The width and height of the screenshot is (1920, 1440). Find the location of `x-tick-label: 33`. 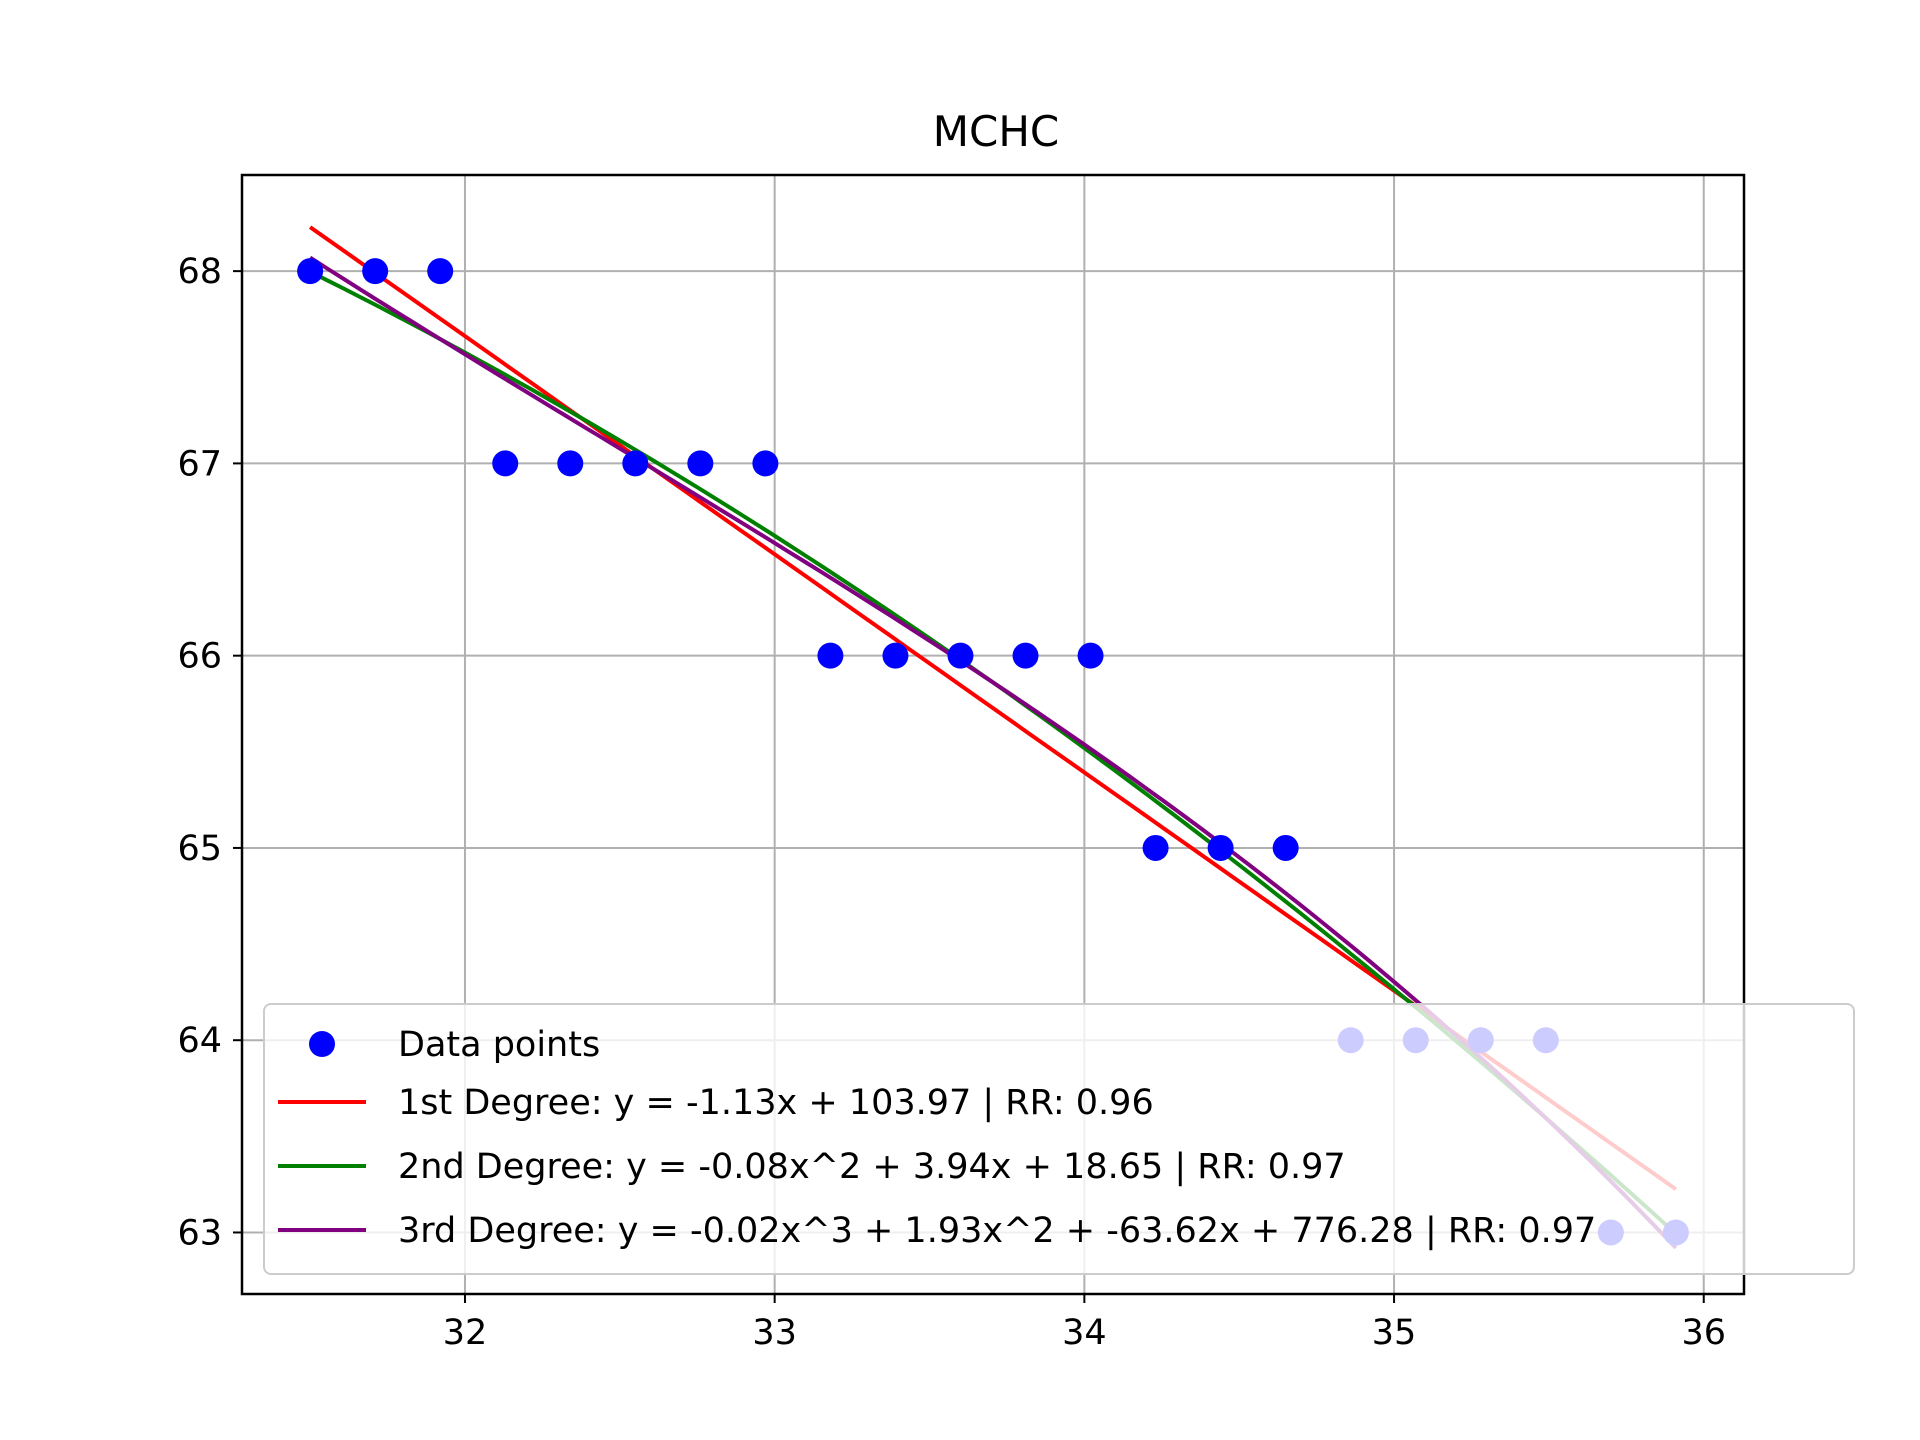

x-tick-label: 33 is located at coordinates (774, 1333).